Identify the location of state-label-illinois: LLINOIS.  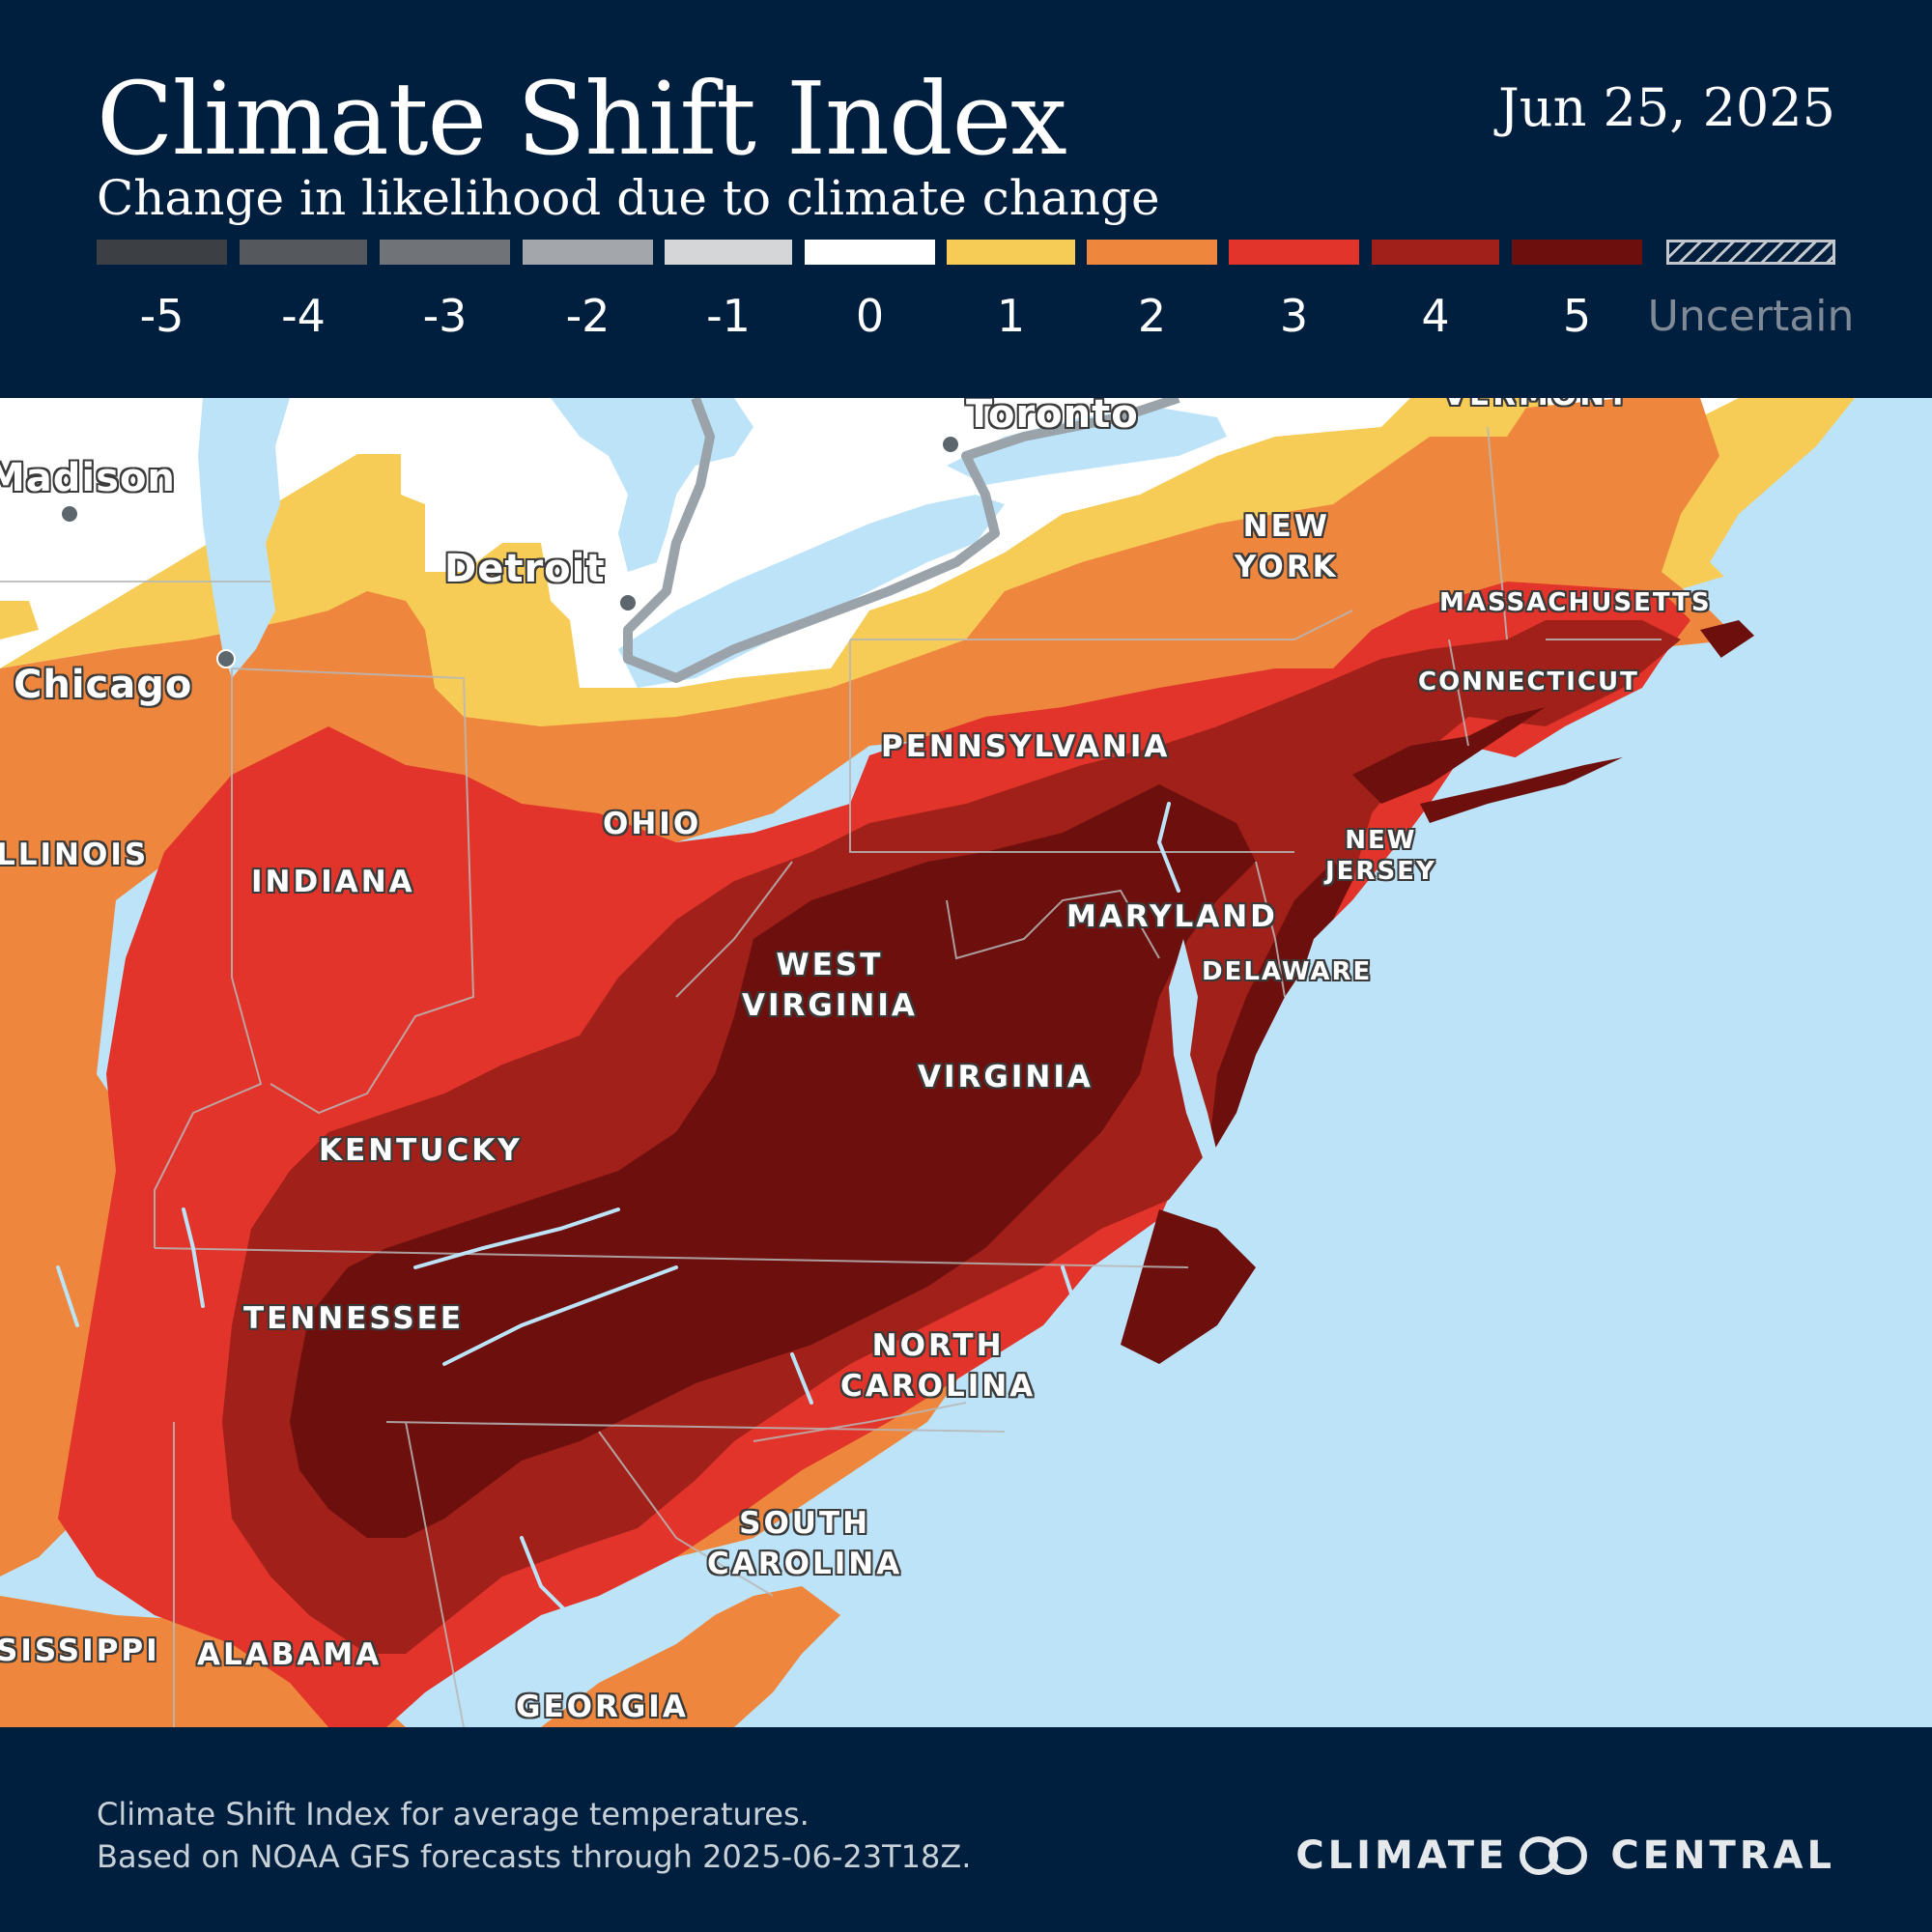
(75, 855).